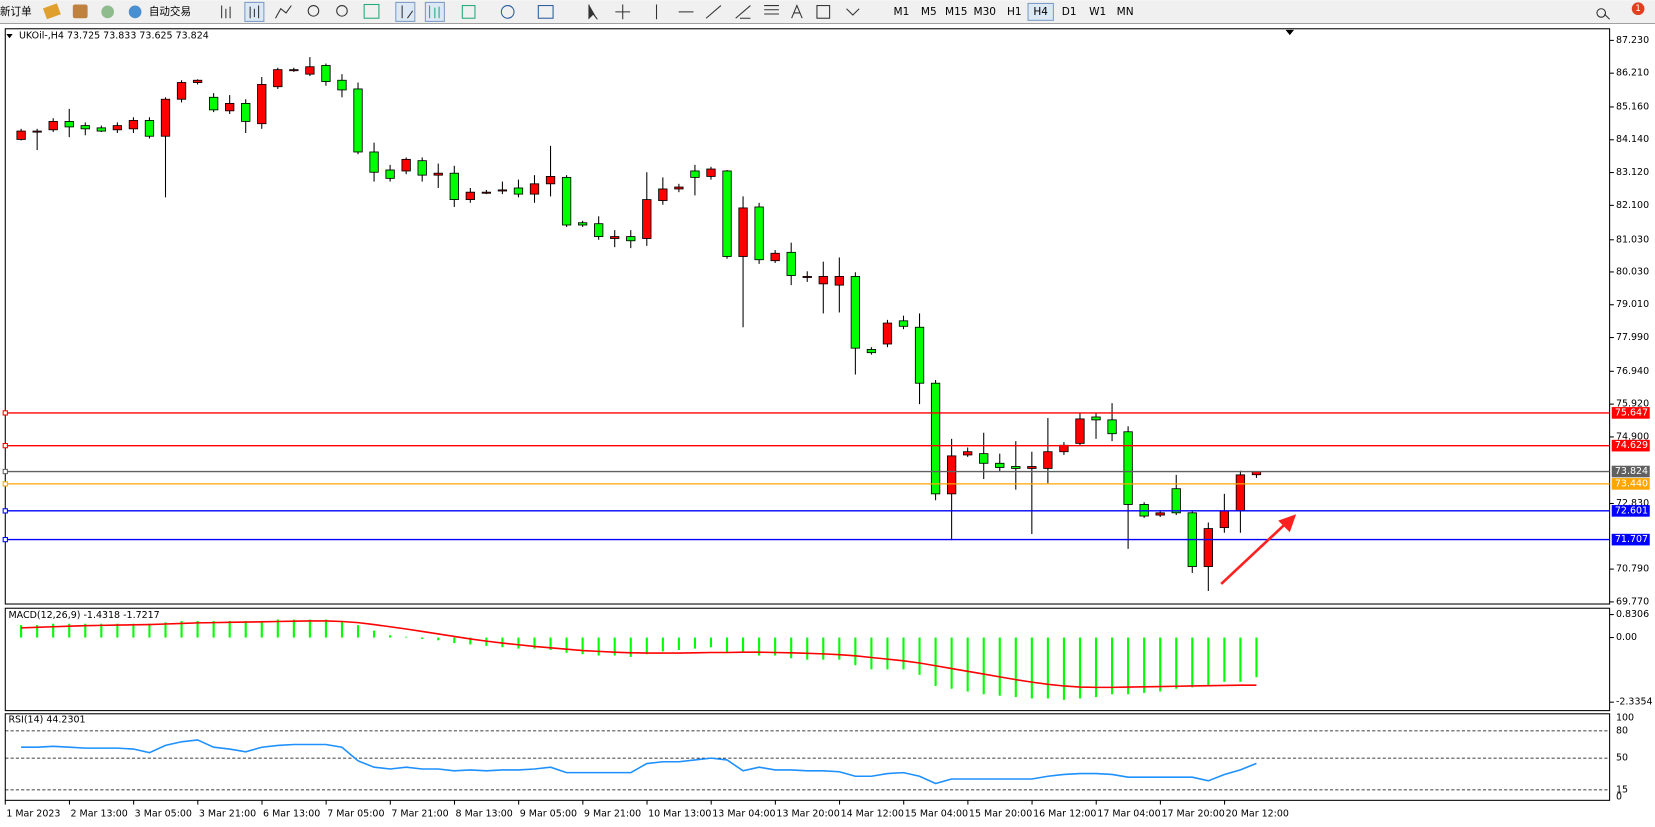  I want to click on rsi-line, so click(639, 762).